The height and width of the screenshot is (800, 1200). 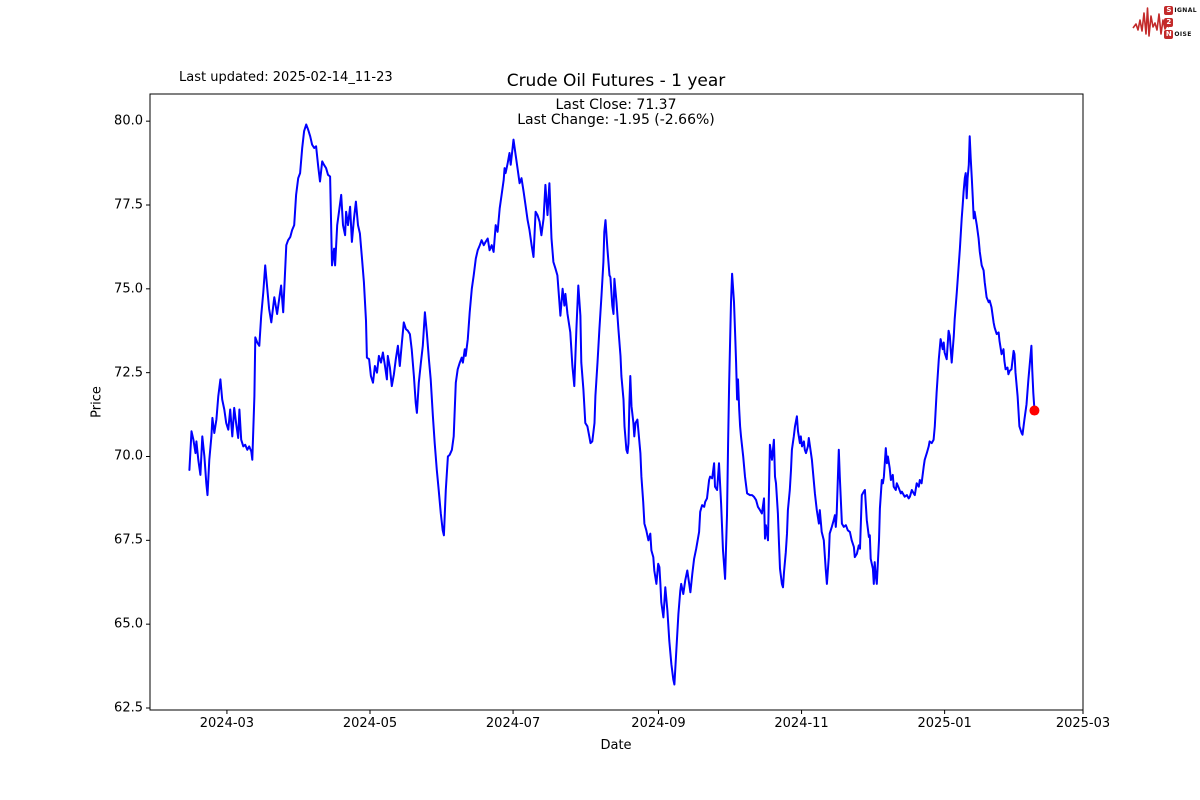 I want to click on x-tick-label: 2024-03, so click(x=227, y=723).